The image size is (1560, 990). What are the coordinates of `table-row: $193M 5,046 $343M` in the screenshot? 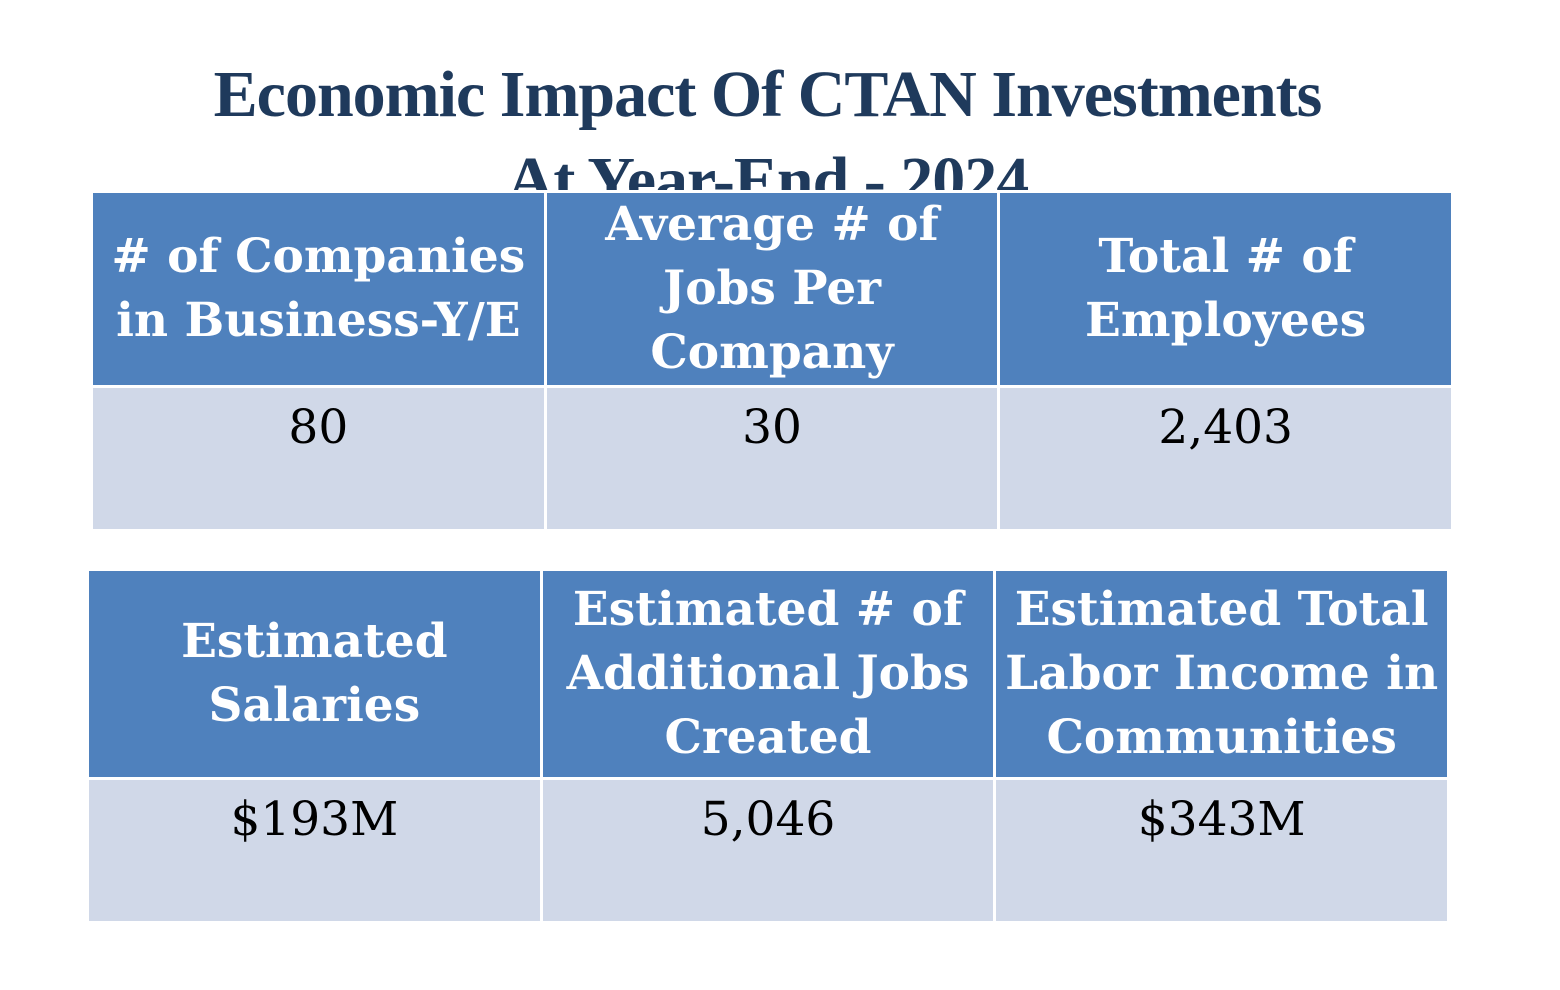 It's located at (768, 850).